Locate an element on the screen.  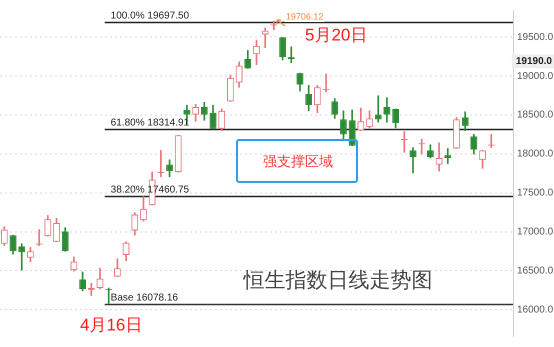
y-tick-label: 17500.0 is located at coordinates (535, 193).